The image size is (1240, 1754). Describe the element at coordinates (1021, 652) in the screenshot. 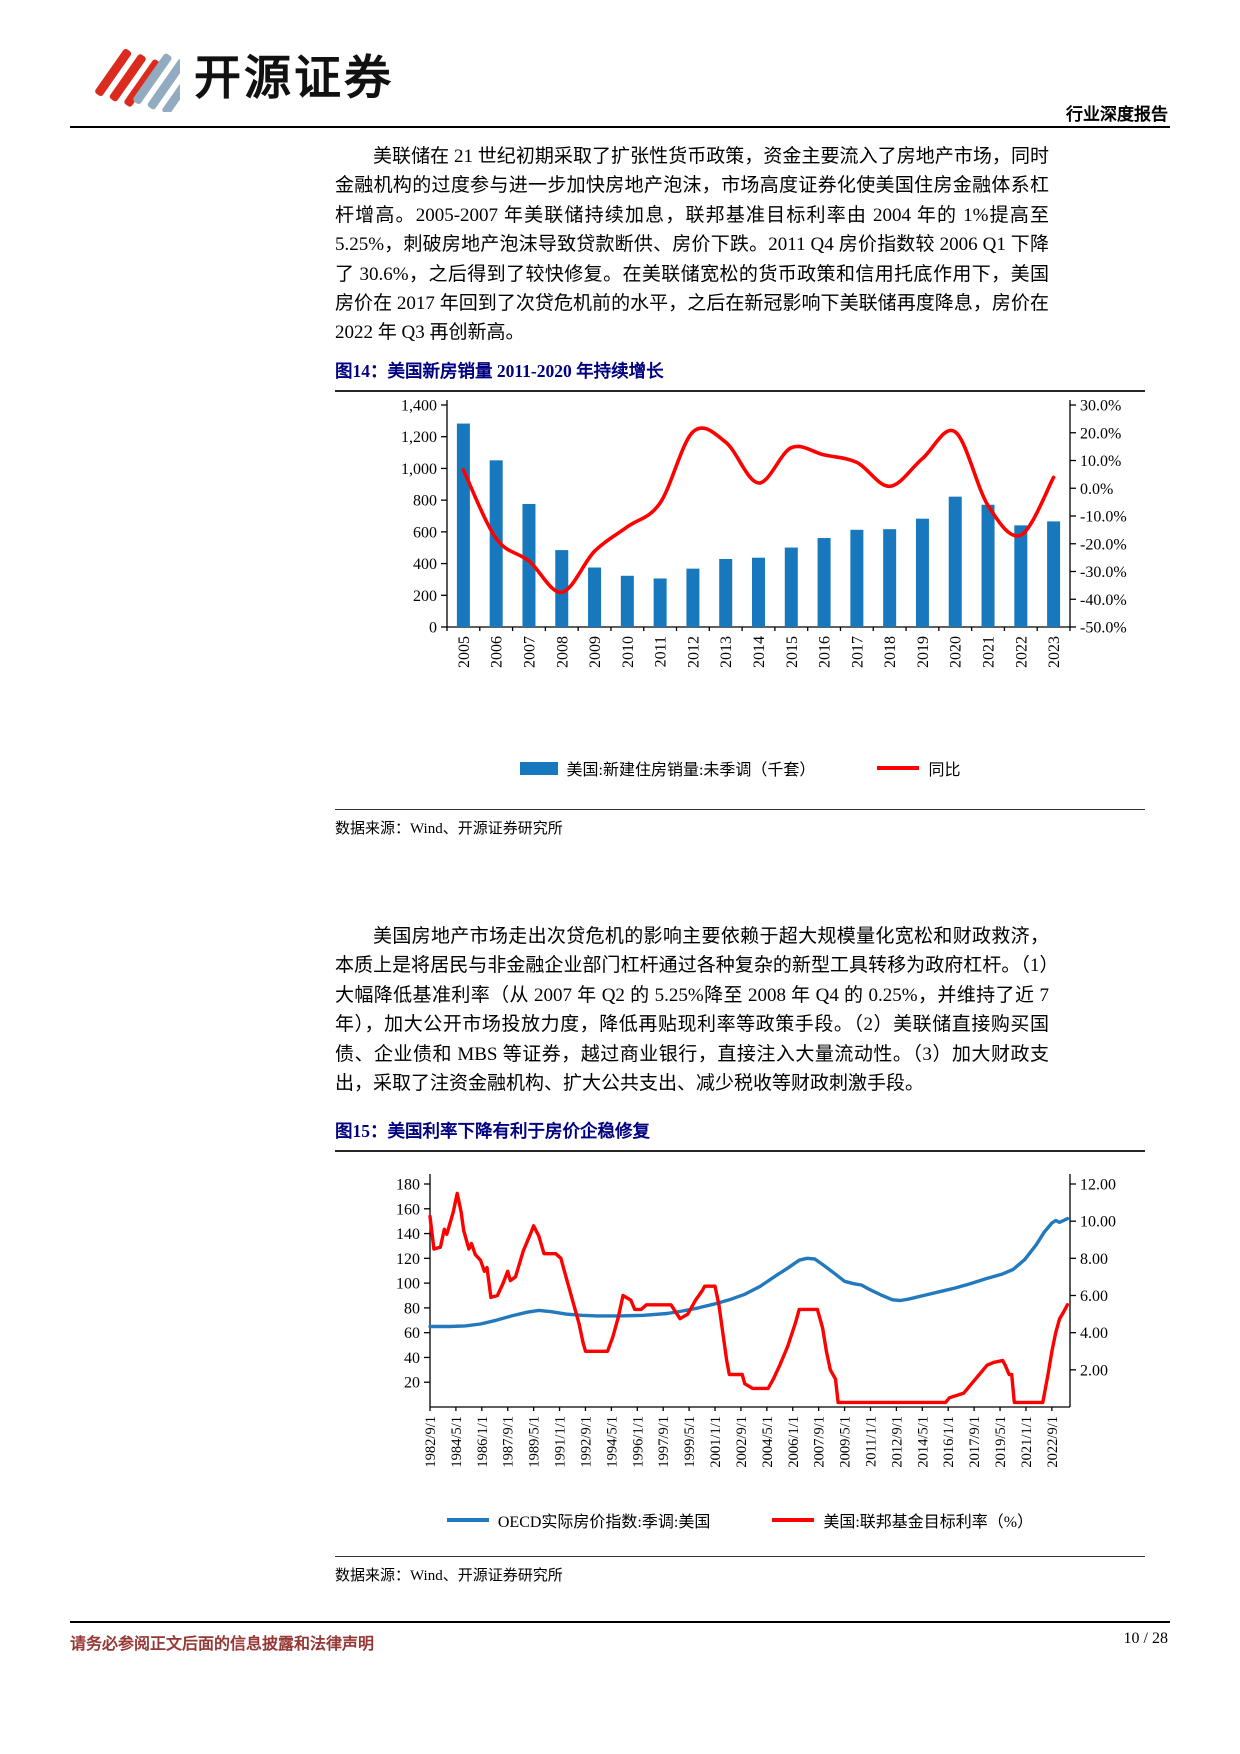

I see `svg-text: 2022` at that location.